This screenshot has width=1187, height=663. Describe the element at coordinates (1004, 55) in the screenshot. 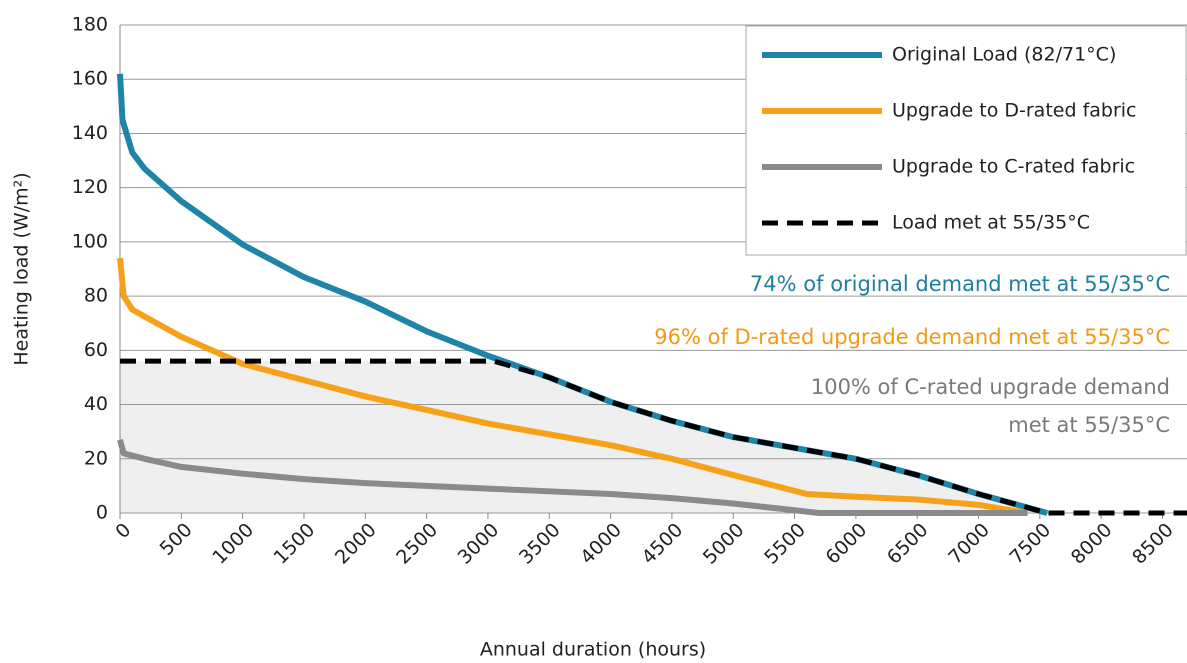

I see `legend-label: Original Load (82/71°C)` at that location.